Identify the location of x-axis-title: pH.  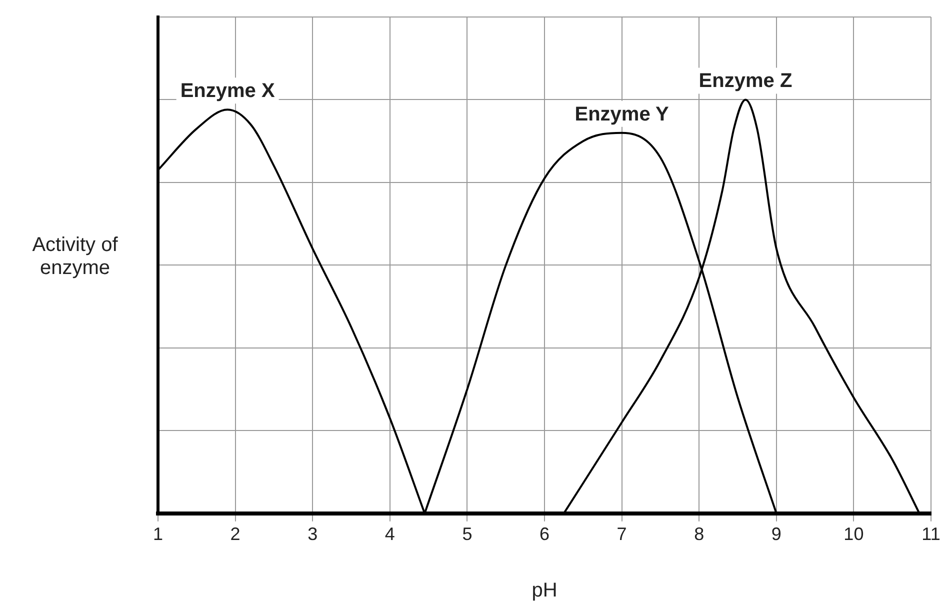
(545, 591).